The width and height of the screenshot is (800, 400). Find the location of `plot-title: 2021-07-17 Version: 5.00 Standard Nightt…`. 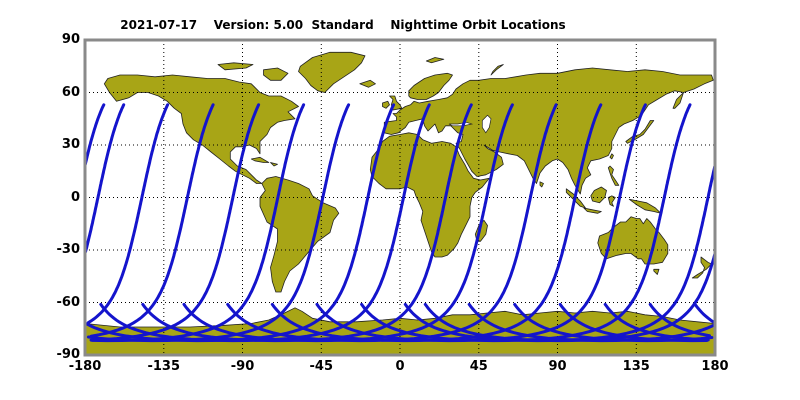

plot-title: 2021-07-17 Version: 5.00 Standard Nightt… is located at coordinates (343, 25).